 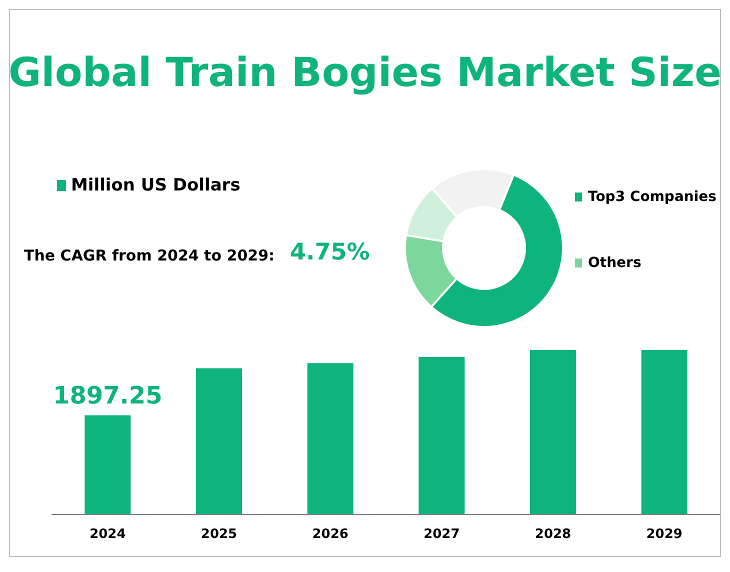 What do you see at coordinates (615, 263) in the screenshot?
I see `legend-label: Others` at bounding box center [615, 263].